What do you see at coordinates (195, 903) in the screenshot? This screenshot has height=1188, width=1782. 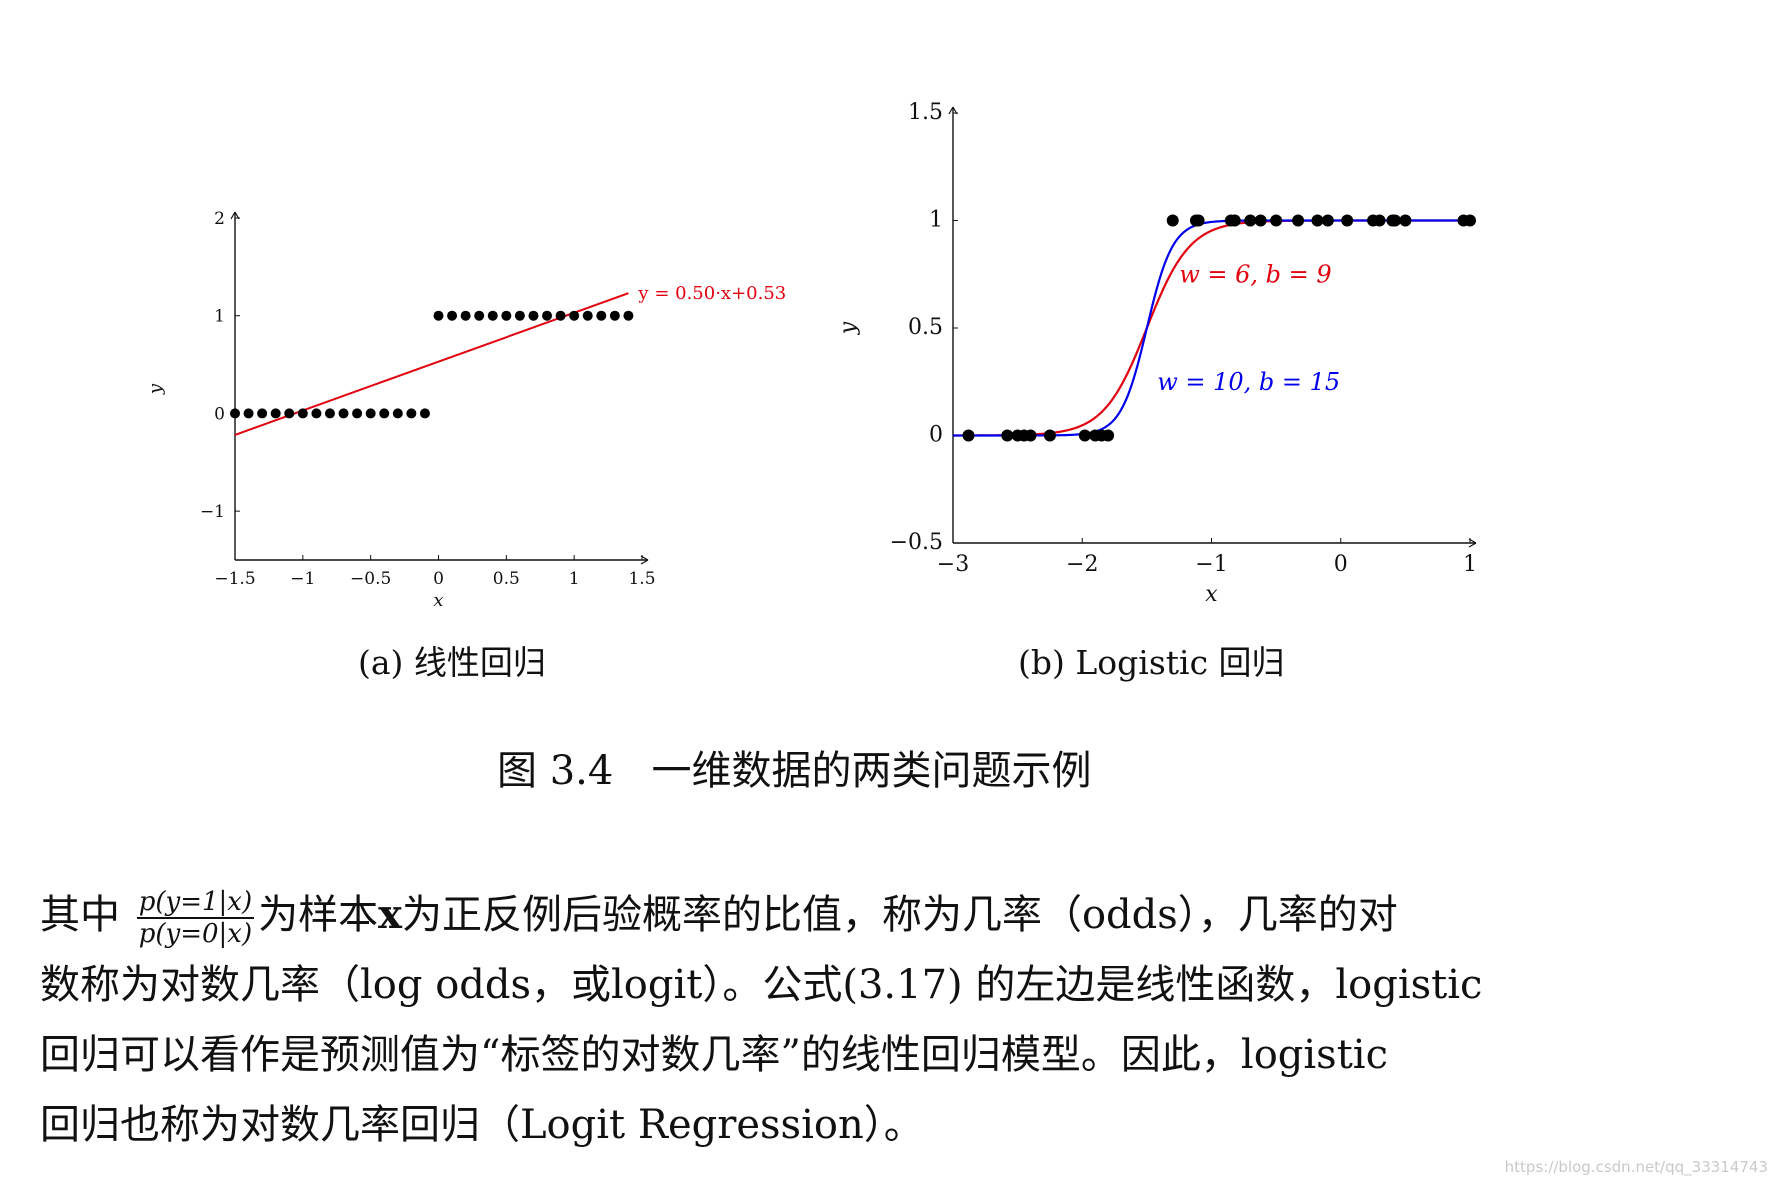 I see `fraction-numerator: p(y=1|x)` at bounding box center [195, 903].